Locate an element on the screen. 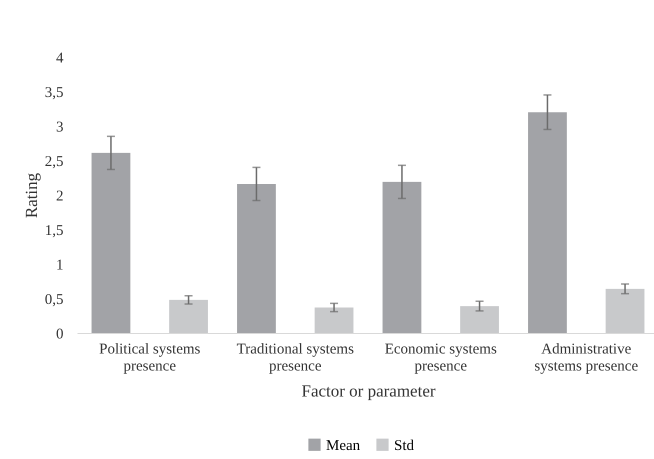 This screenshot has width=654, height=459. legend-label: Std is located at coordinates (404, 446).